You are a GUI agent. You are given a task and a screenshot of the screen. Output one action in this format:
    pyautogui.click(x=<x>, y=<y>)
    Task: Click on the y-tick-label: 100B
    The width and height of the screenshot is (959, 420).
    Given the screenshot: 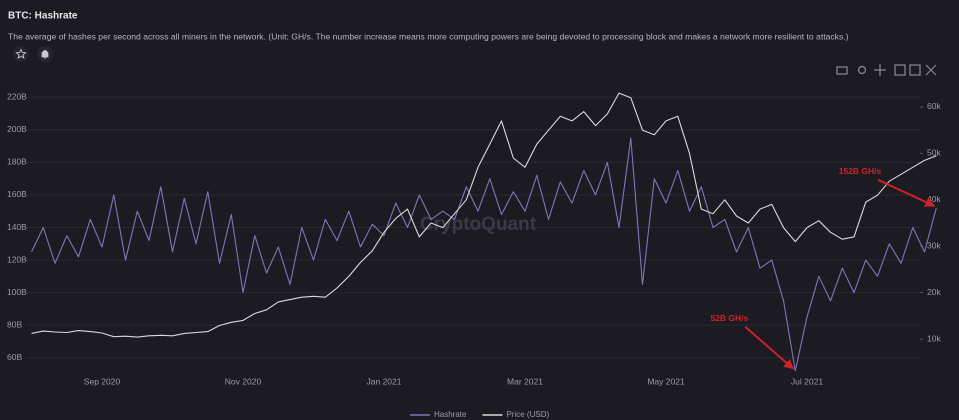 What is the action you would take?
    pyautogui.click(x=17, y=292)
    